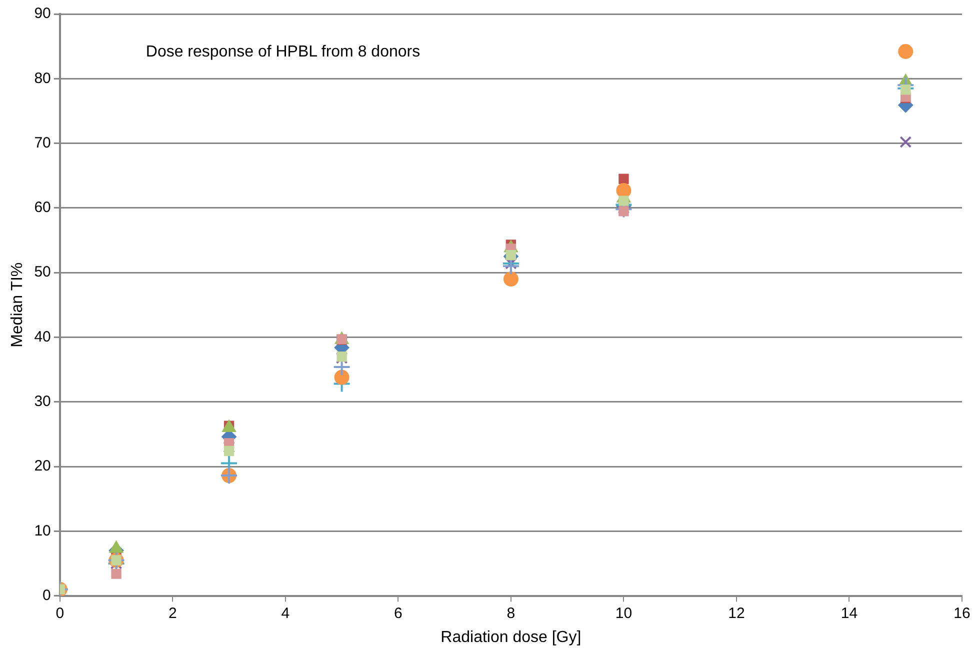  Describe the element at coordinates (172, 613) in the screenshot. I see `x-tick-label: 2` at that location.